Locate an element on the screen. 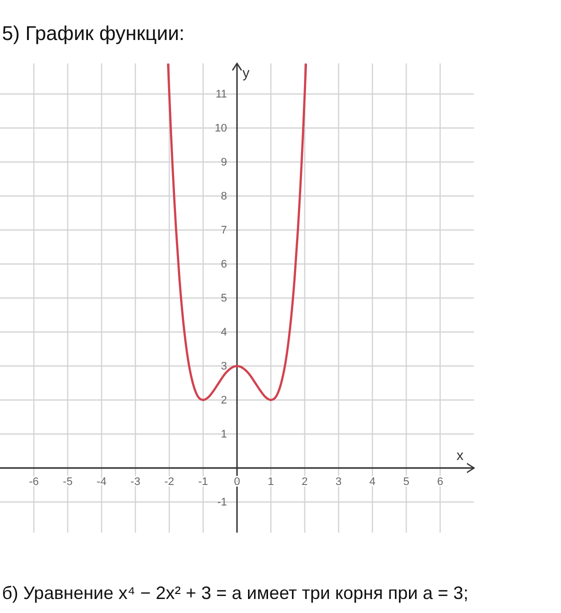  y-tick-label: 1 is located at coordinates (223, 434).